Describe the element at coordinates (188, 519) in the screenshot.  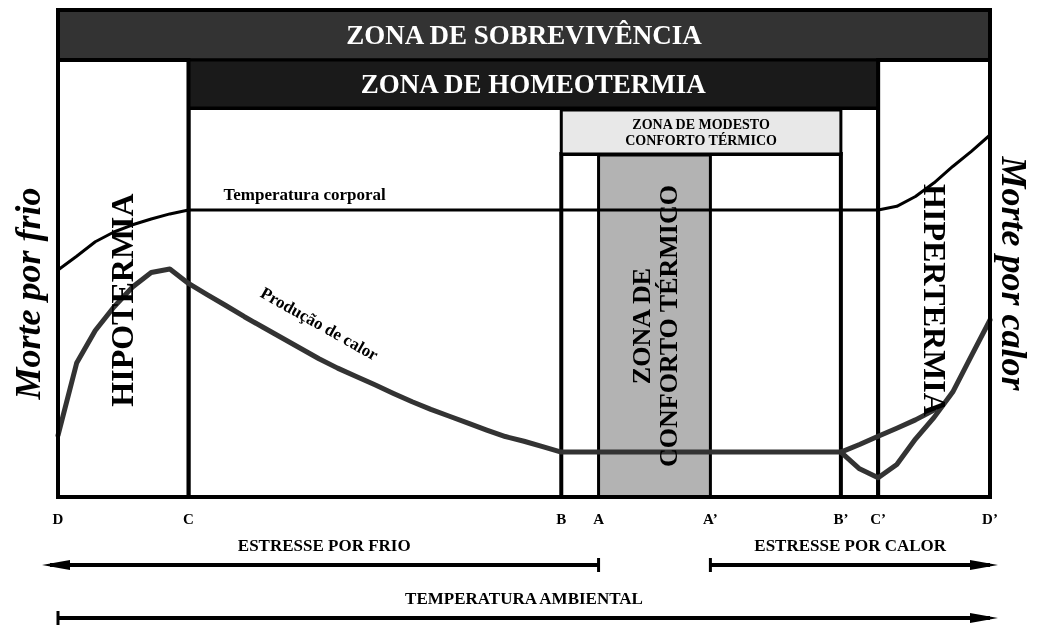
I see `x-tick-label: C` at that location.